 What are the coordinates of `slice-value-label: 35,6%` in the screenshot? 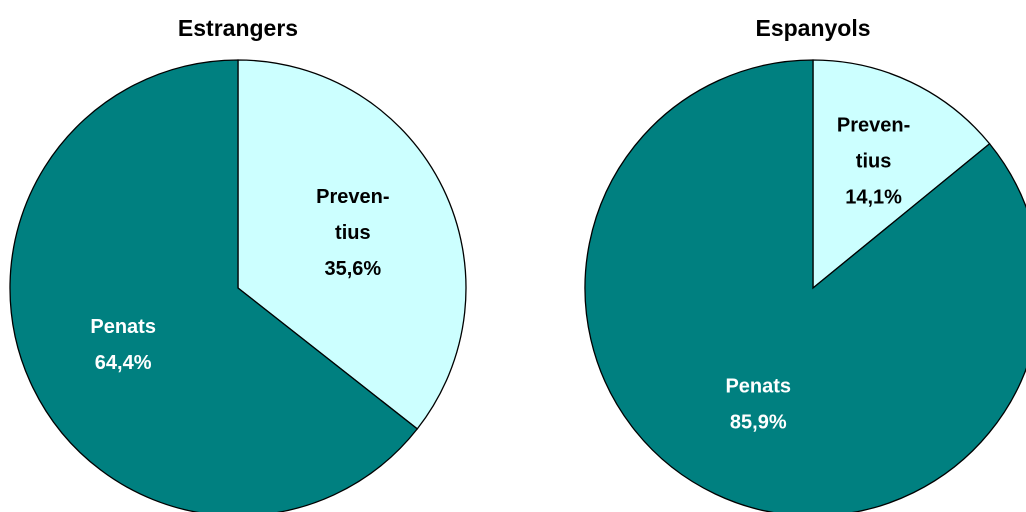 It's located at (352, 269).